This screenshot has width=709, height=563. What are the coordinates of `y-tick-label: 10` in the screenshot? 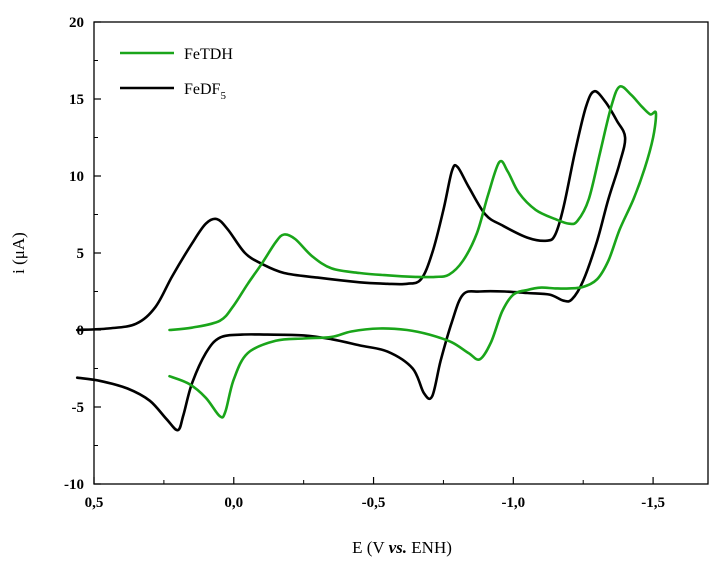 It's located at (76, 177).